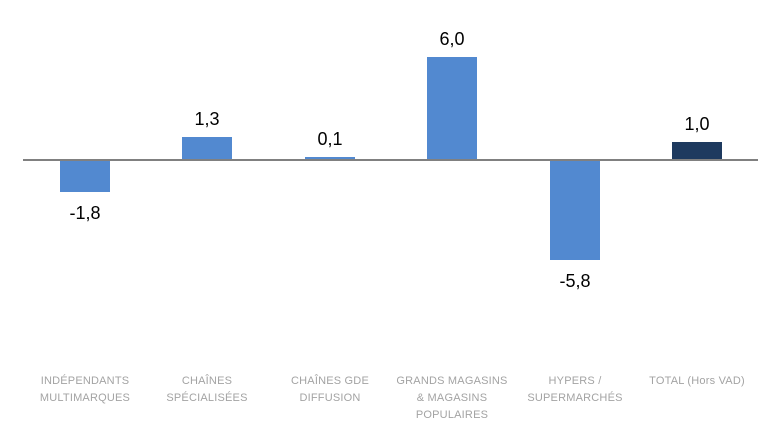 The image size is (781, 438). I want to click on category-label-line: TOTAL (Hors VAD), so click(697, 381).